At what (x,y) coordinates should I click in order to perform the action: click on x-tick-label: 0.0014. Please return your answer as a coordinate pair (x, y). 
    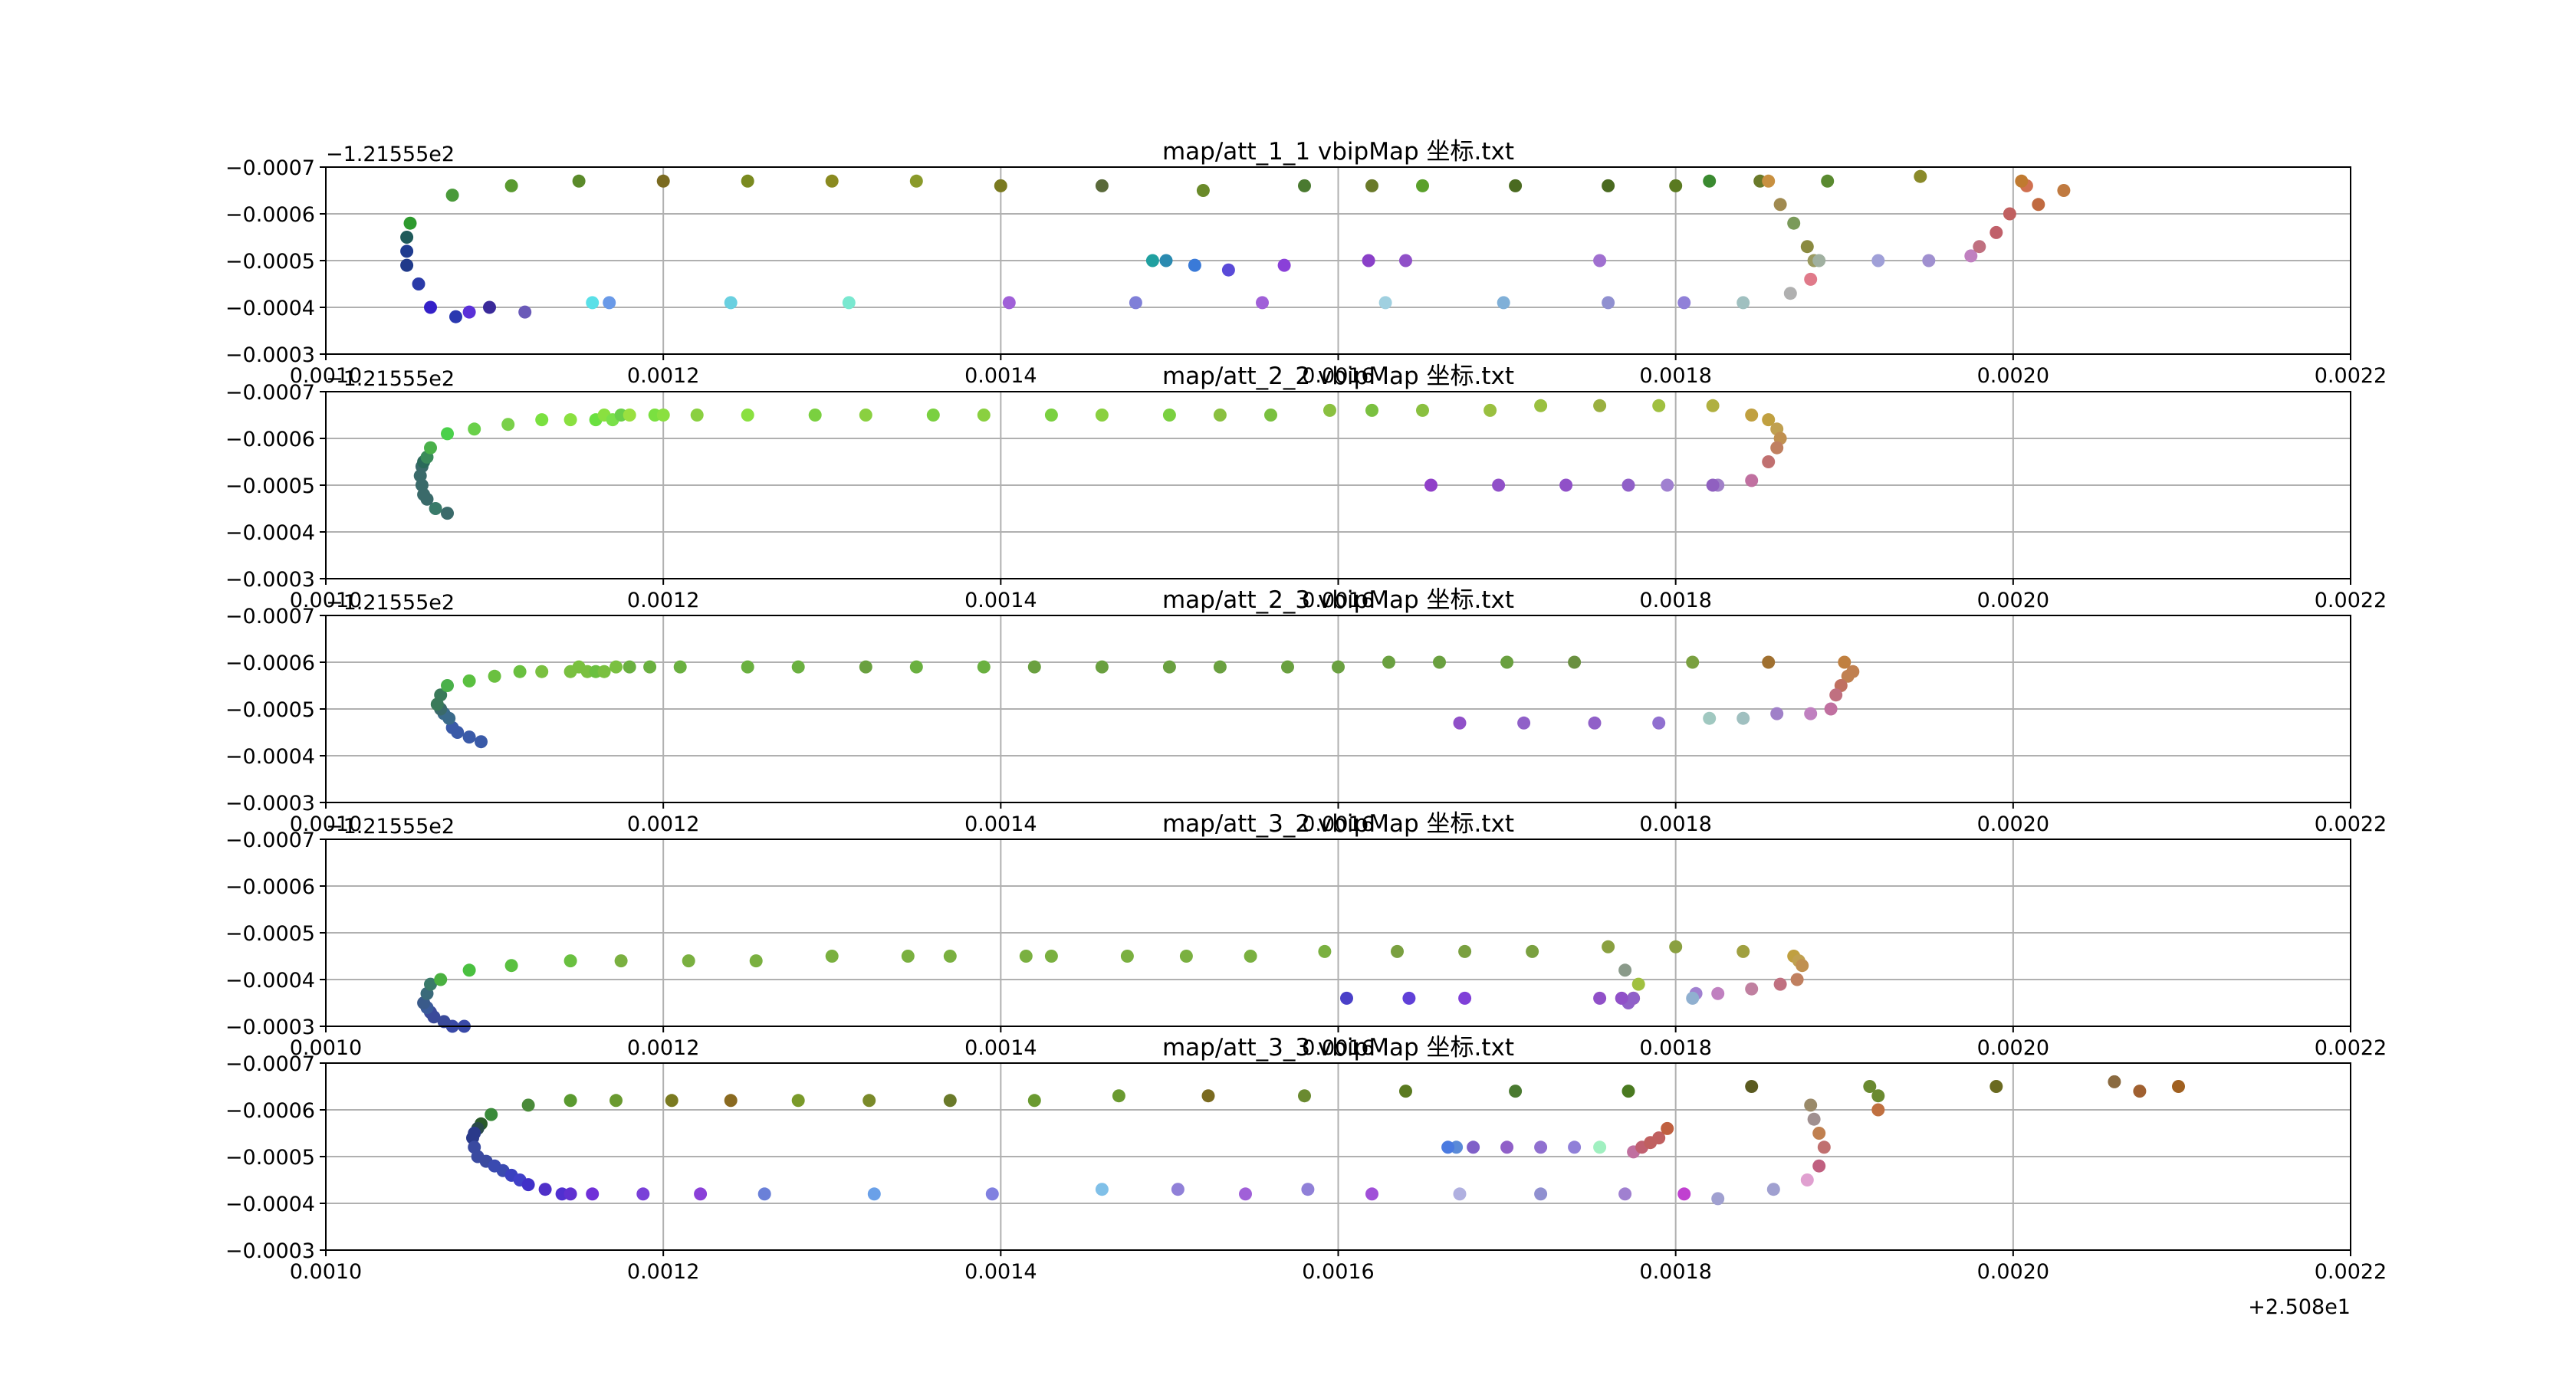
    Looking at the image, I should click on (1001, 1048).